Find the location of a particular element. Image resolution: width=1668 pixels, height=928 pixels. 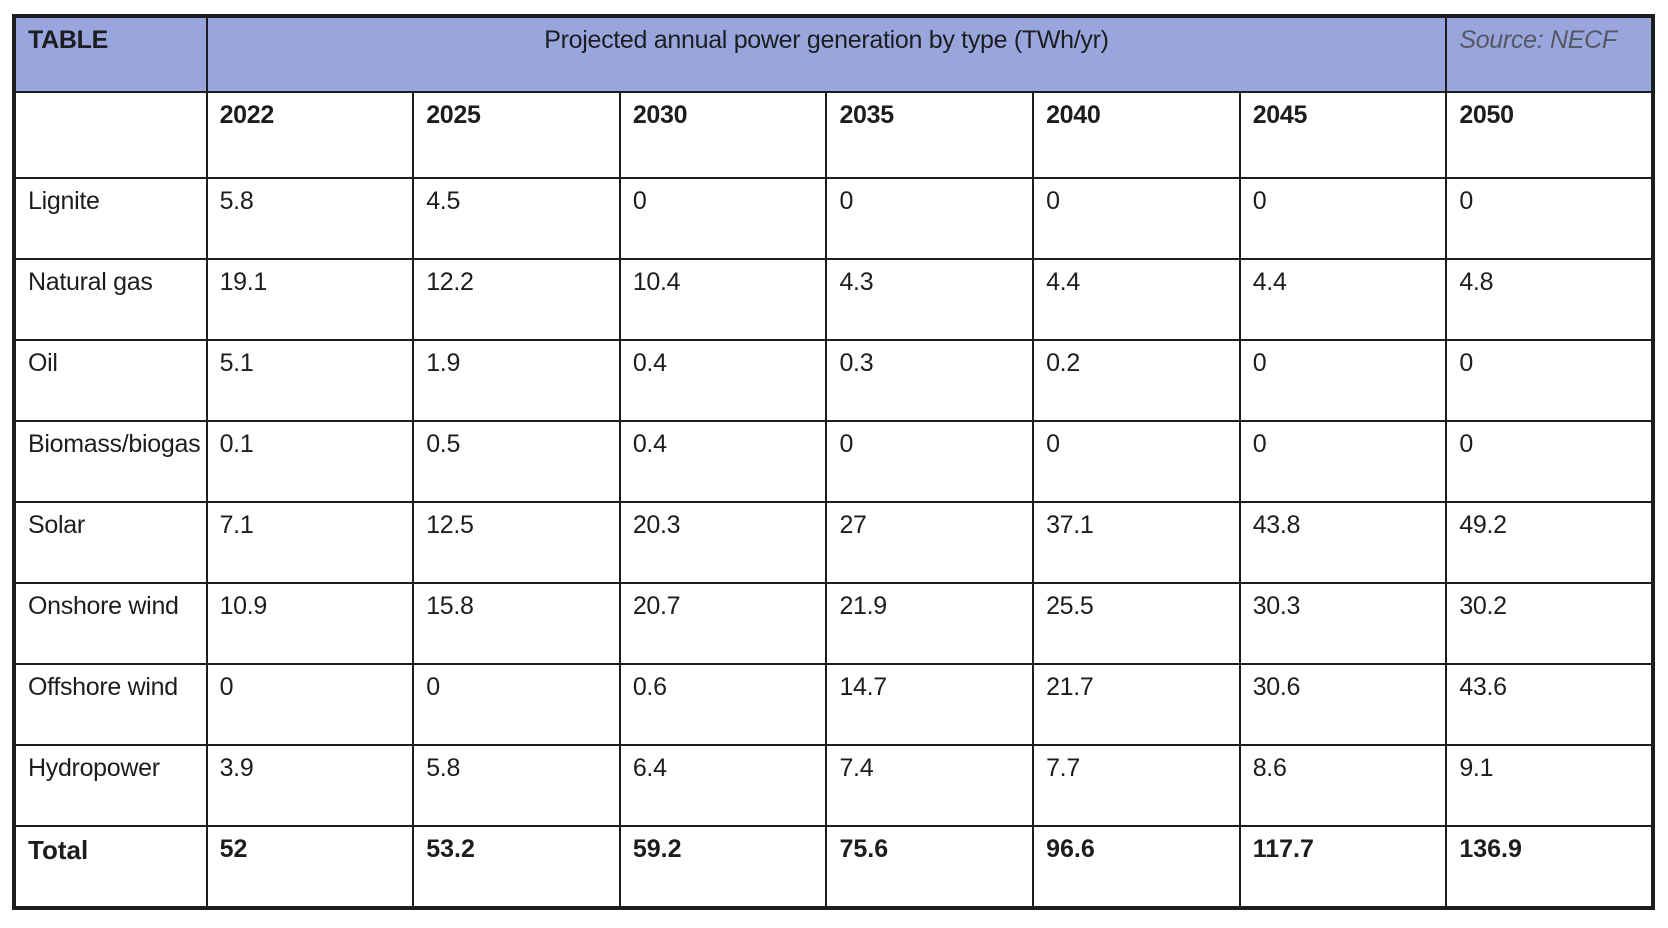

year-header: 2050 is located at coordinates (1549, 135).